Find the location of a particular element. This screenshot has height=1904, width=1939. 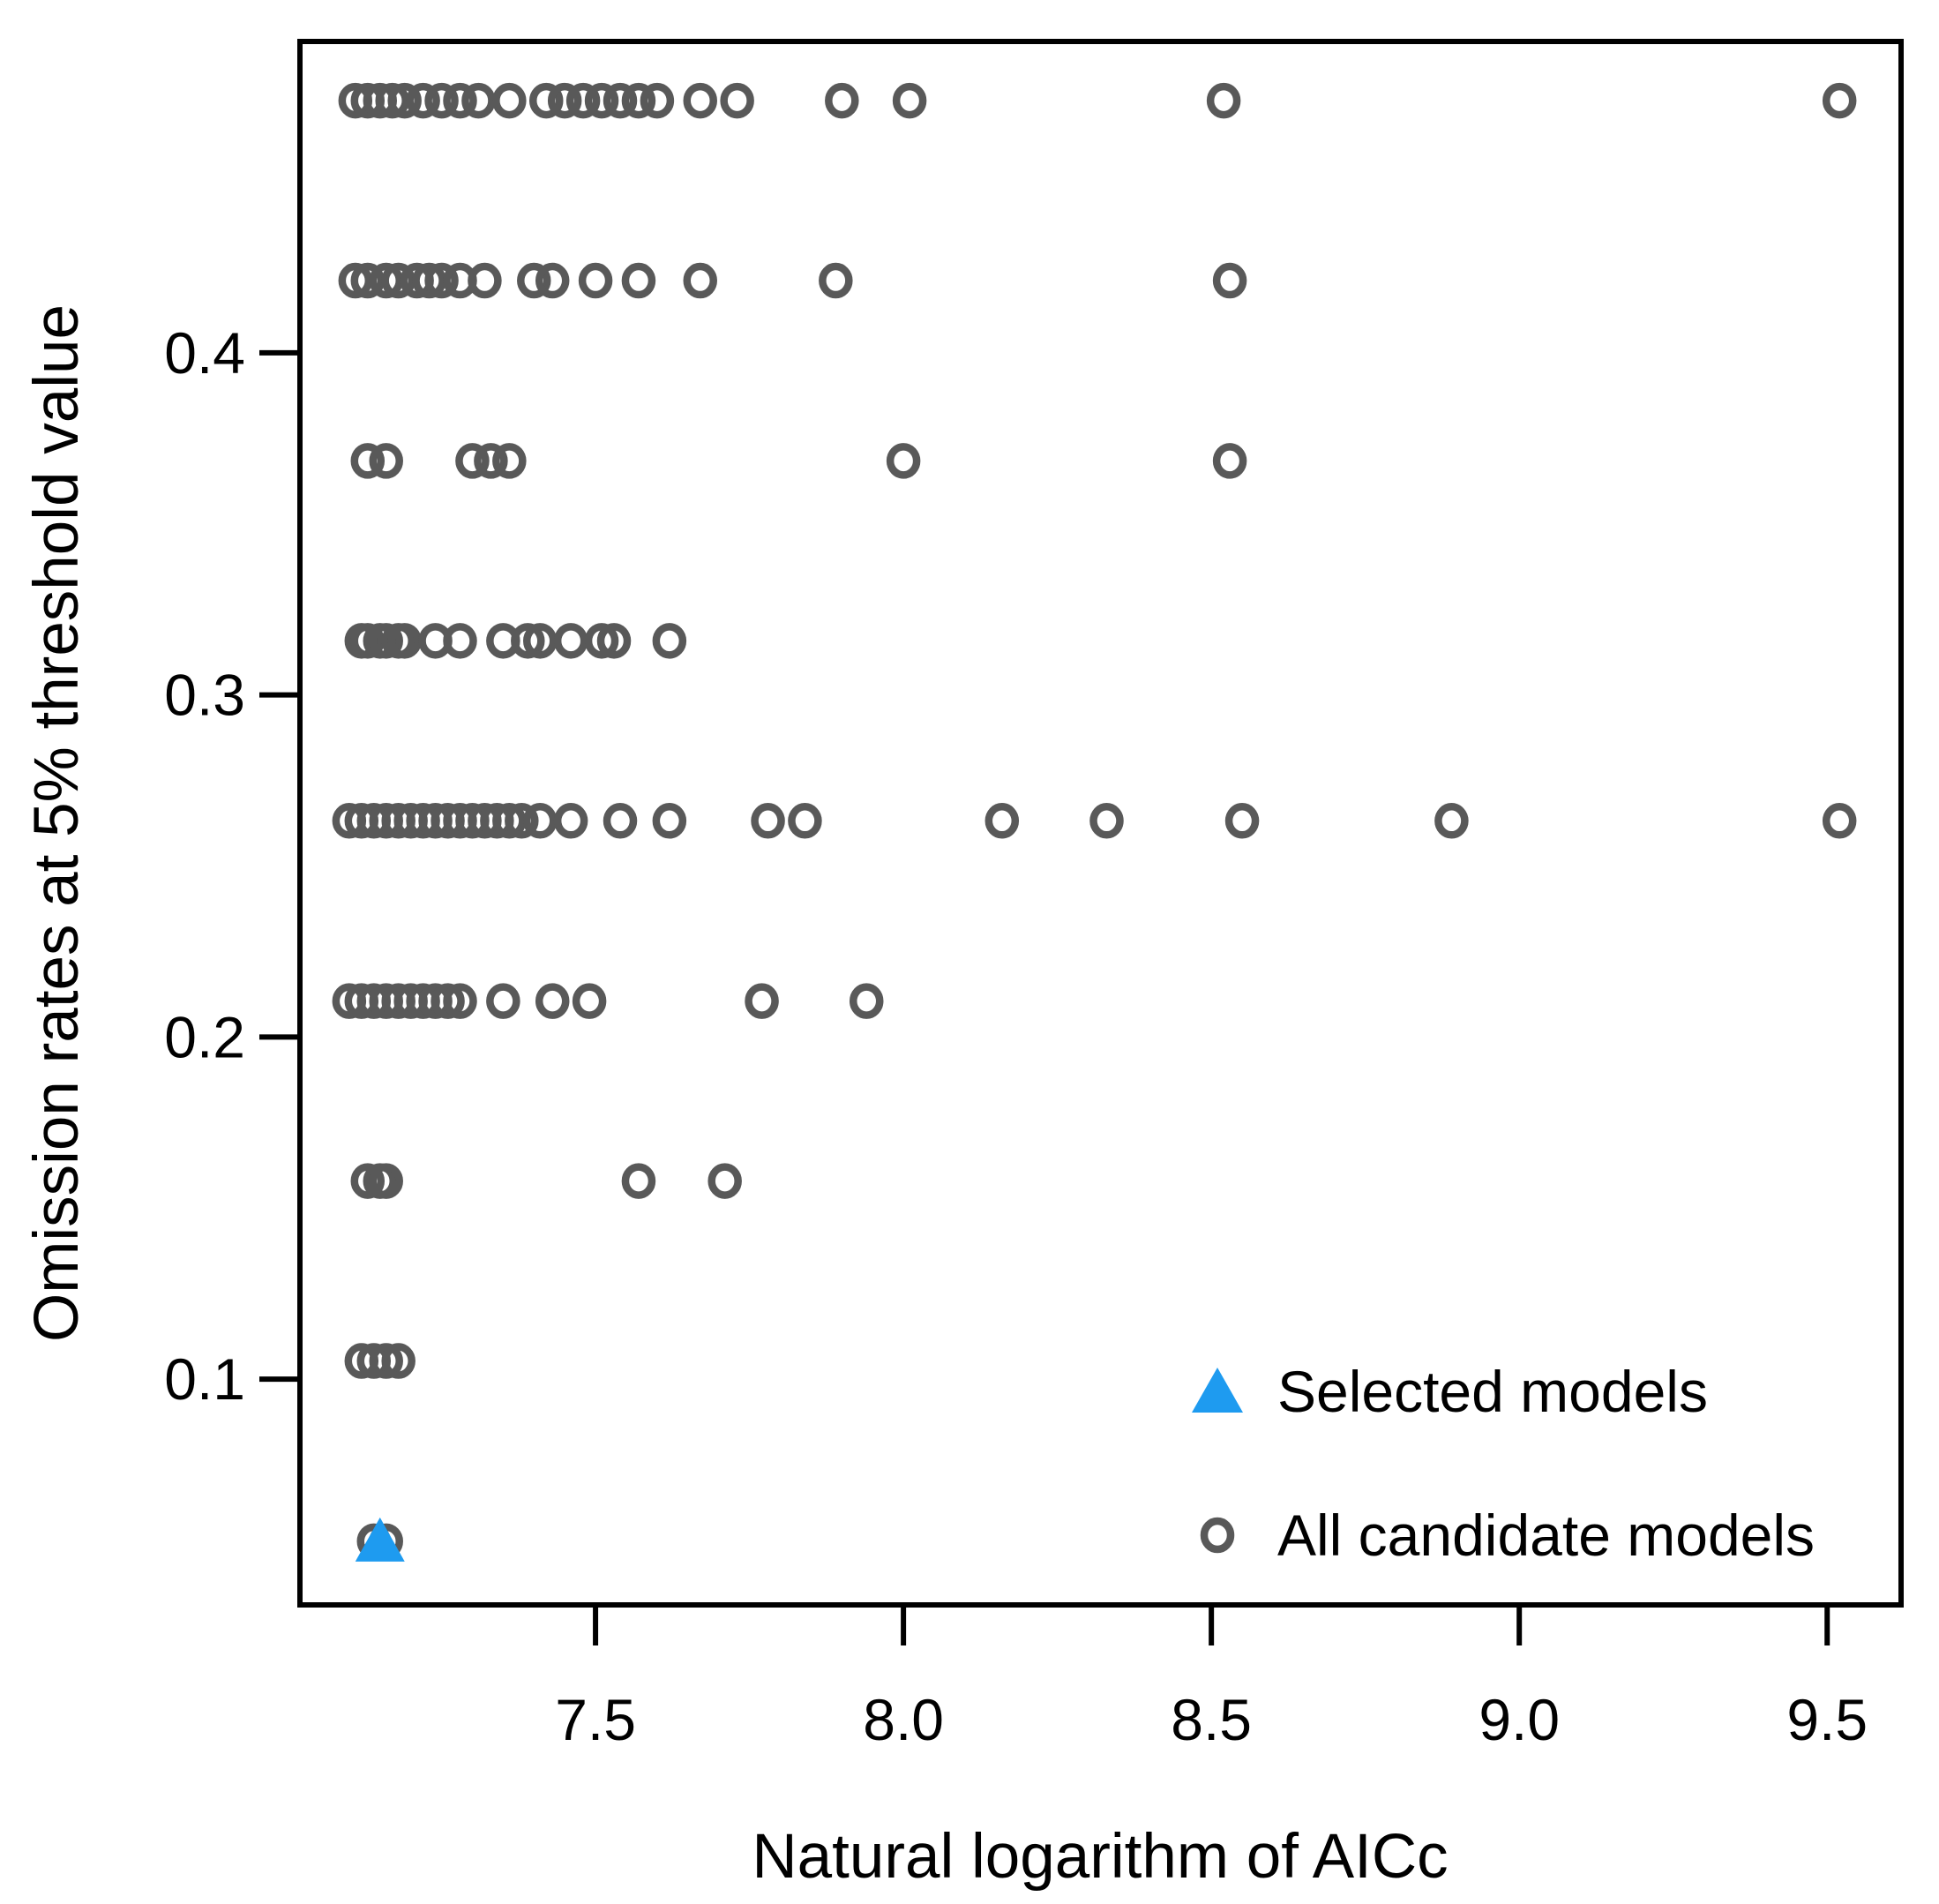

x-tick-label: 9.5 is located at coordinates (1827, 1719).